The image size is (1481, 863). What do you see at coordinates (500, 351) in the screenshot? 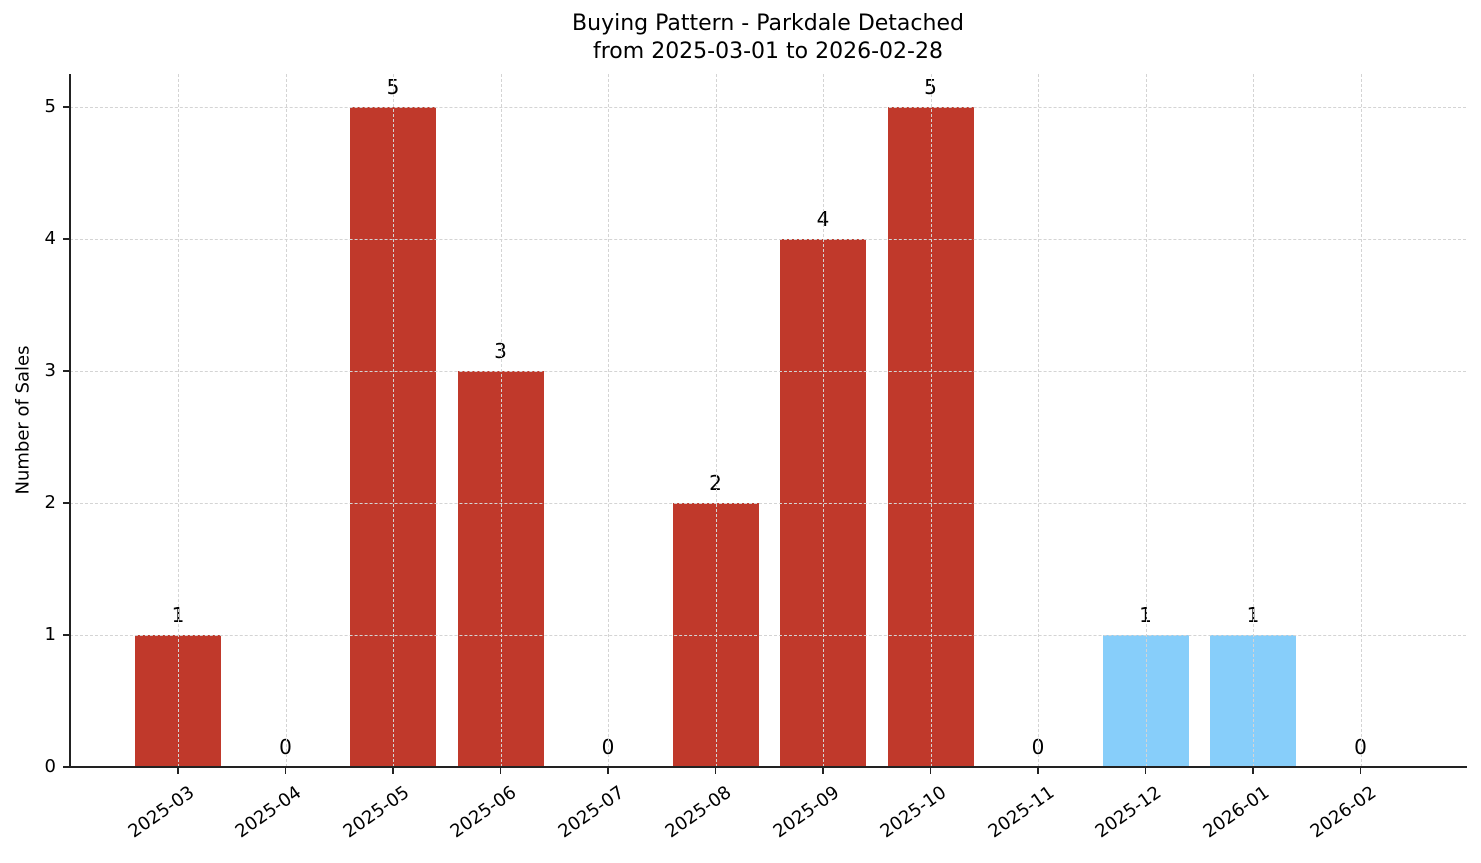
I see `bar-value-label: 3` at bounding box center [500, 351].